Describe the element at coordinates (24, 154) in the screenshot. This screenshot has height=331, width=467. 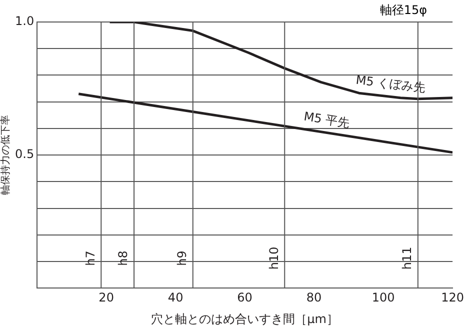
I see `y-tick-label: 0.5` at that location.